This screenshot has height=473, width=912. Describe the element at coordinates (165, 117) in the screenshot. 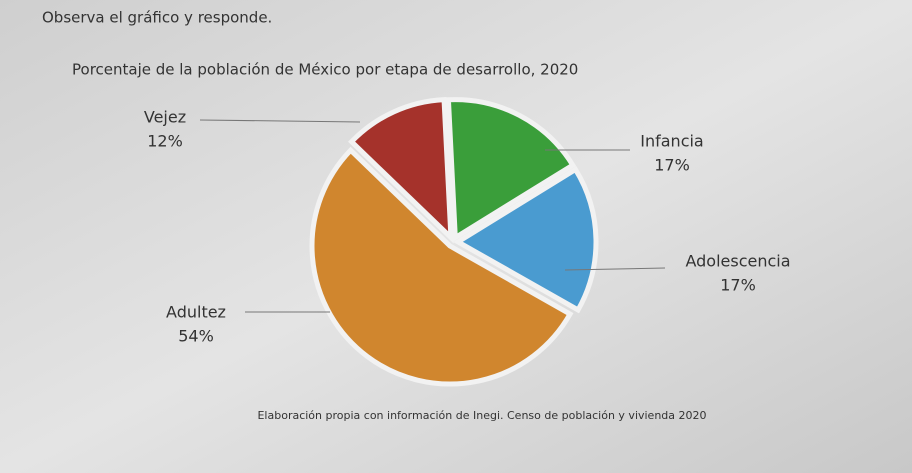

I see `slice-name: Vejez` at that location.